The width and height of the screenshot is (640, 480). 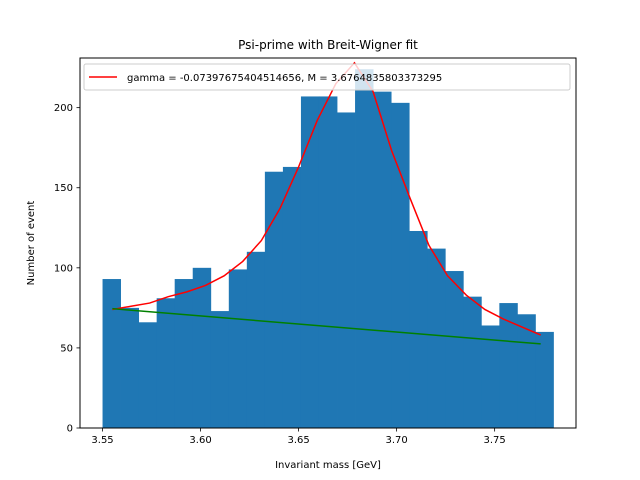 I want to click on x-axis: 3.55 3.60 3.65 3.70 3.75, so click(x=298, y=437).